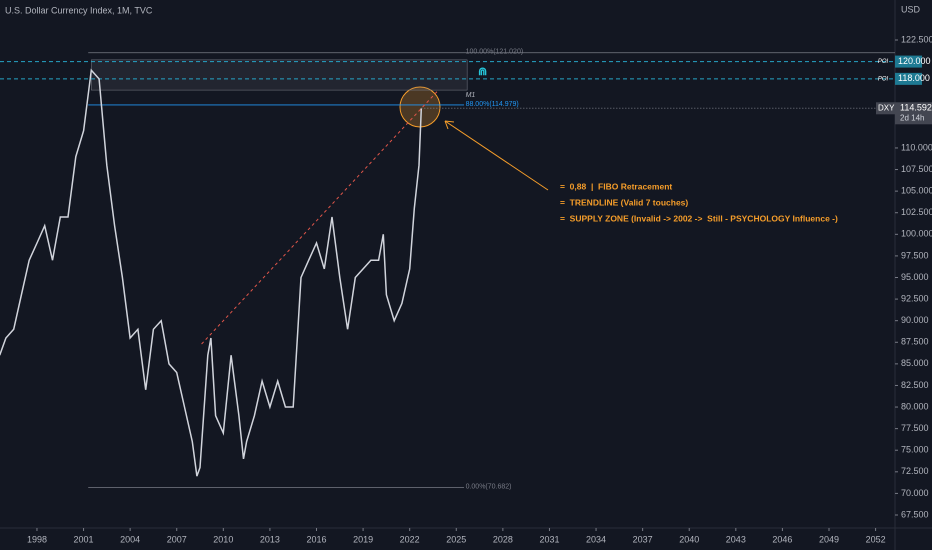 The image size is (932, 550). Describe the element at coordinates (449, 125) in the screenshot. I see `arrow-head` at that location.